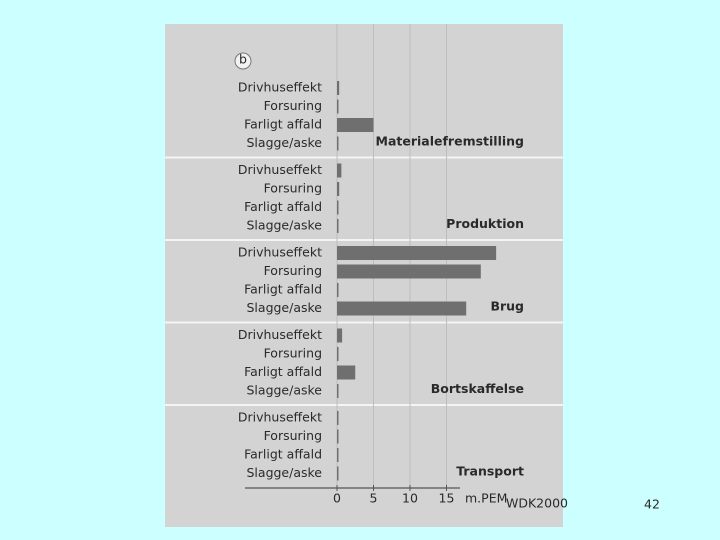  Describe the element at coordinates (410, 498) in the screenshot. I see `x-tick-label: 10` at that location.